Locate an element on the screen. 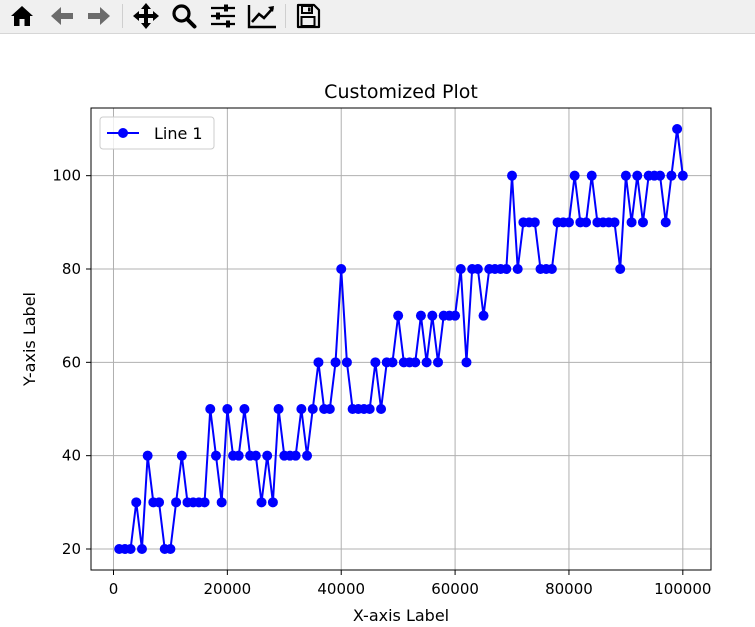 Image resolution: width=755 pixels, height=627 pixels. x-axis-label: X-axis Label is located at coordinates (401, 615).